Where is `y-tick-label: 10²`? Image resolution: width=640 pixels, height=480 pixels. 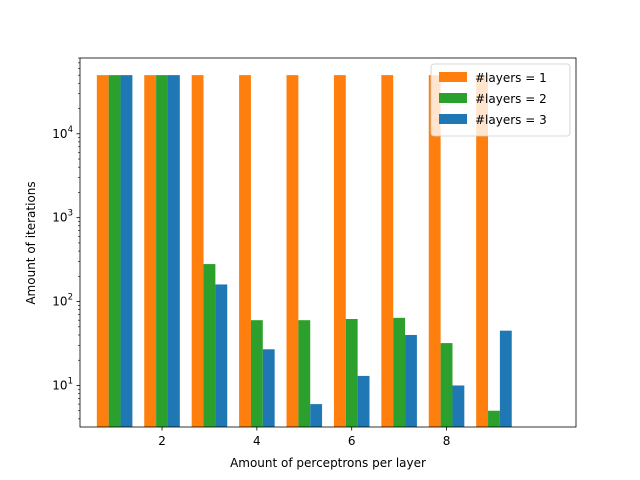 y-tick-label: 10² is located at coordinates (62, 301).